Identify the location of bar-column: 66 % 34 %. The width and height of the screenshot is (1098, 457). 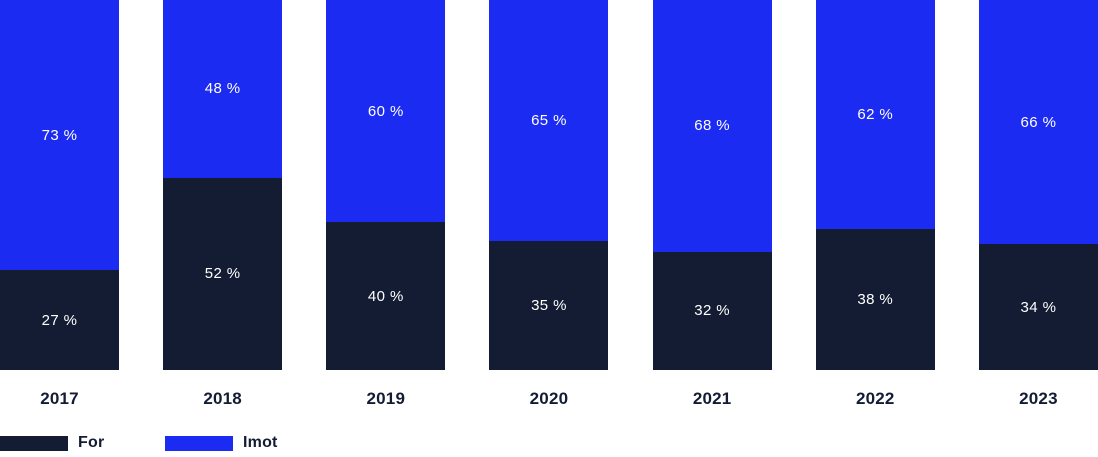
(1038, 185).